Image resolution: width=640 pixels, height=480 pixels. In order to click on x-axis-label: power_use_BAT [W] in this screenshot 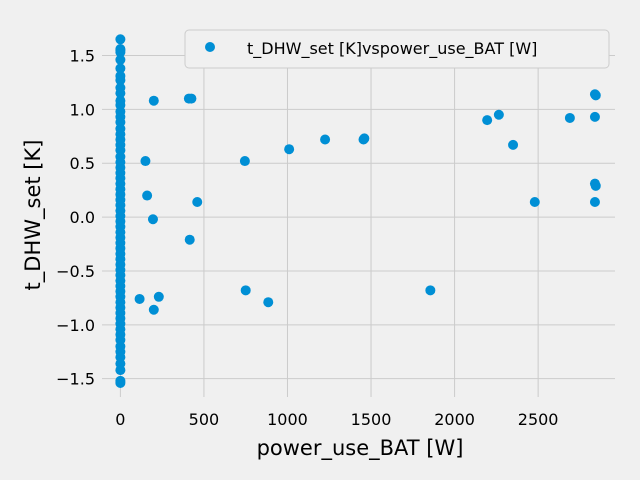, I will do `click(360, 448)`.